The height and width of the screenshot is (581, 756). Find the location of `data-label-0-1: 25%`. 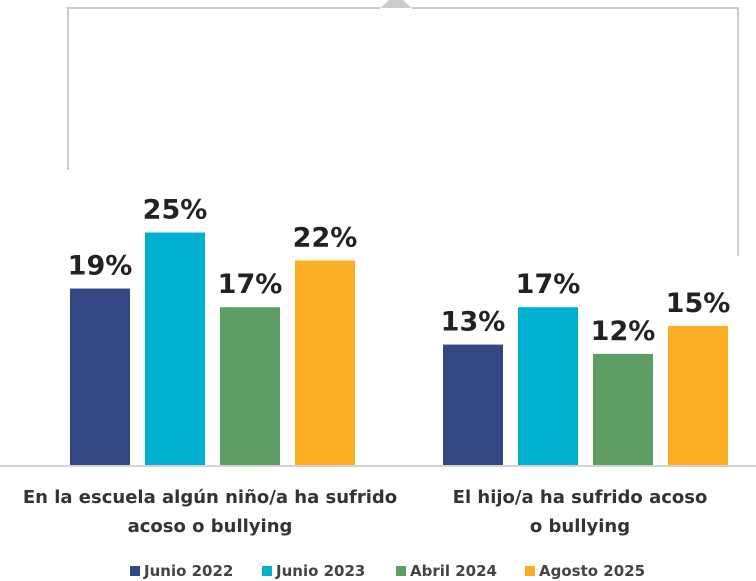

data-label-0-1: 25% is located at coordinates (175, 210).